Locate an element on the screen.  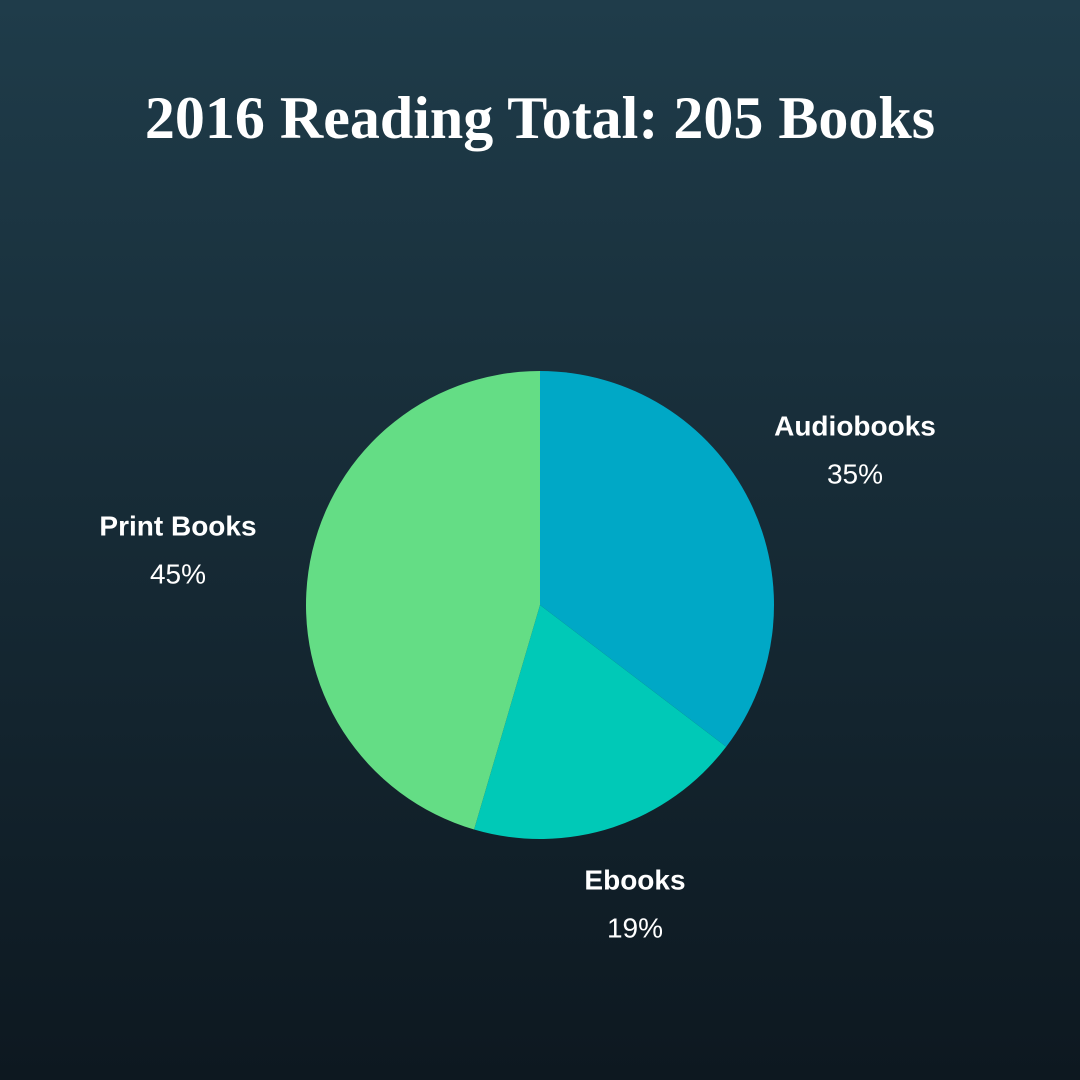
chart-title: 2016 Reading Total: 205 Books is located at coordinates (540, 118).